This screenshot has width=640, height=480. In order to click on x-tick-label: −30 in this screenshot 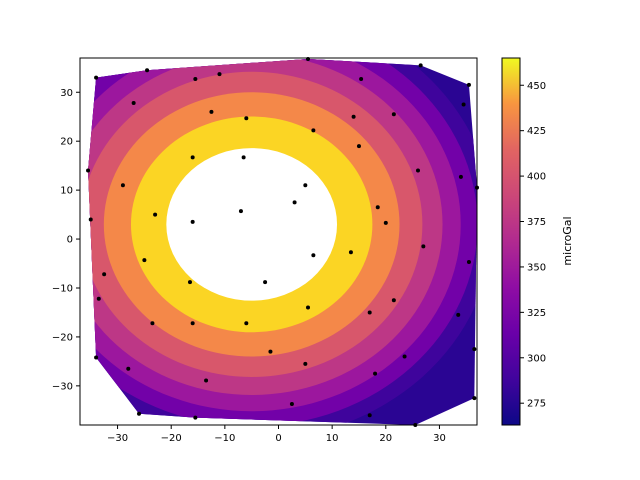, I will do `click(117, 438)`.